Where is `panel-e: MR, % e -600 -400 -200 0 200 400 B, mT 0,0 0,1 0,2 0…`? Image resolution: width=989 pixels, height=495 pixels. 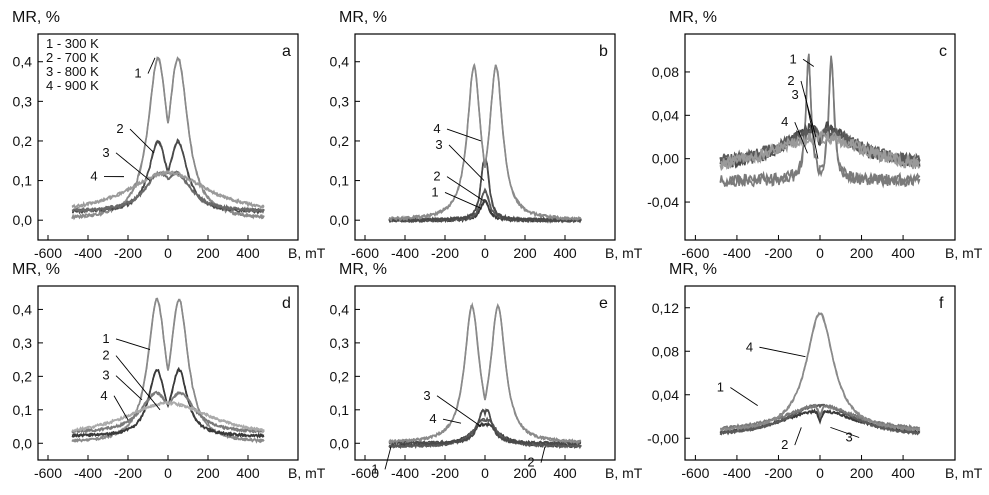
panel-e: MR, % e -600 -400 -200 0 200 400 B, mT 0,0 0,1 0,2 0… is located at coordinates (486, 371).